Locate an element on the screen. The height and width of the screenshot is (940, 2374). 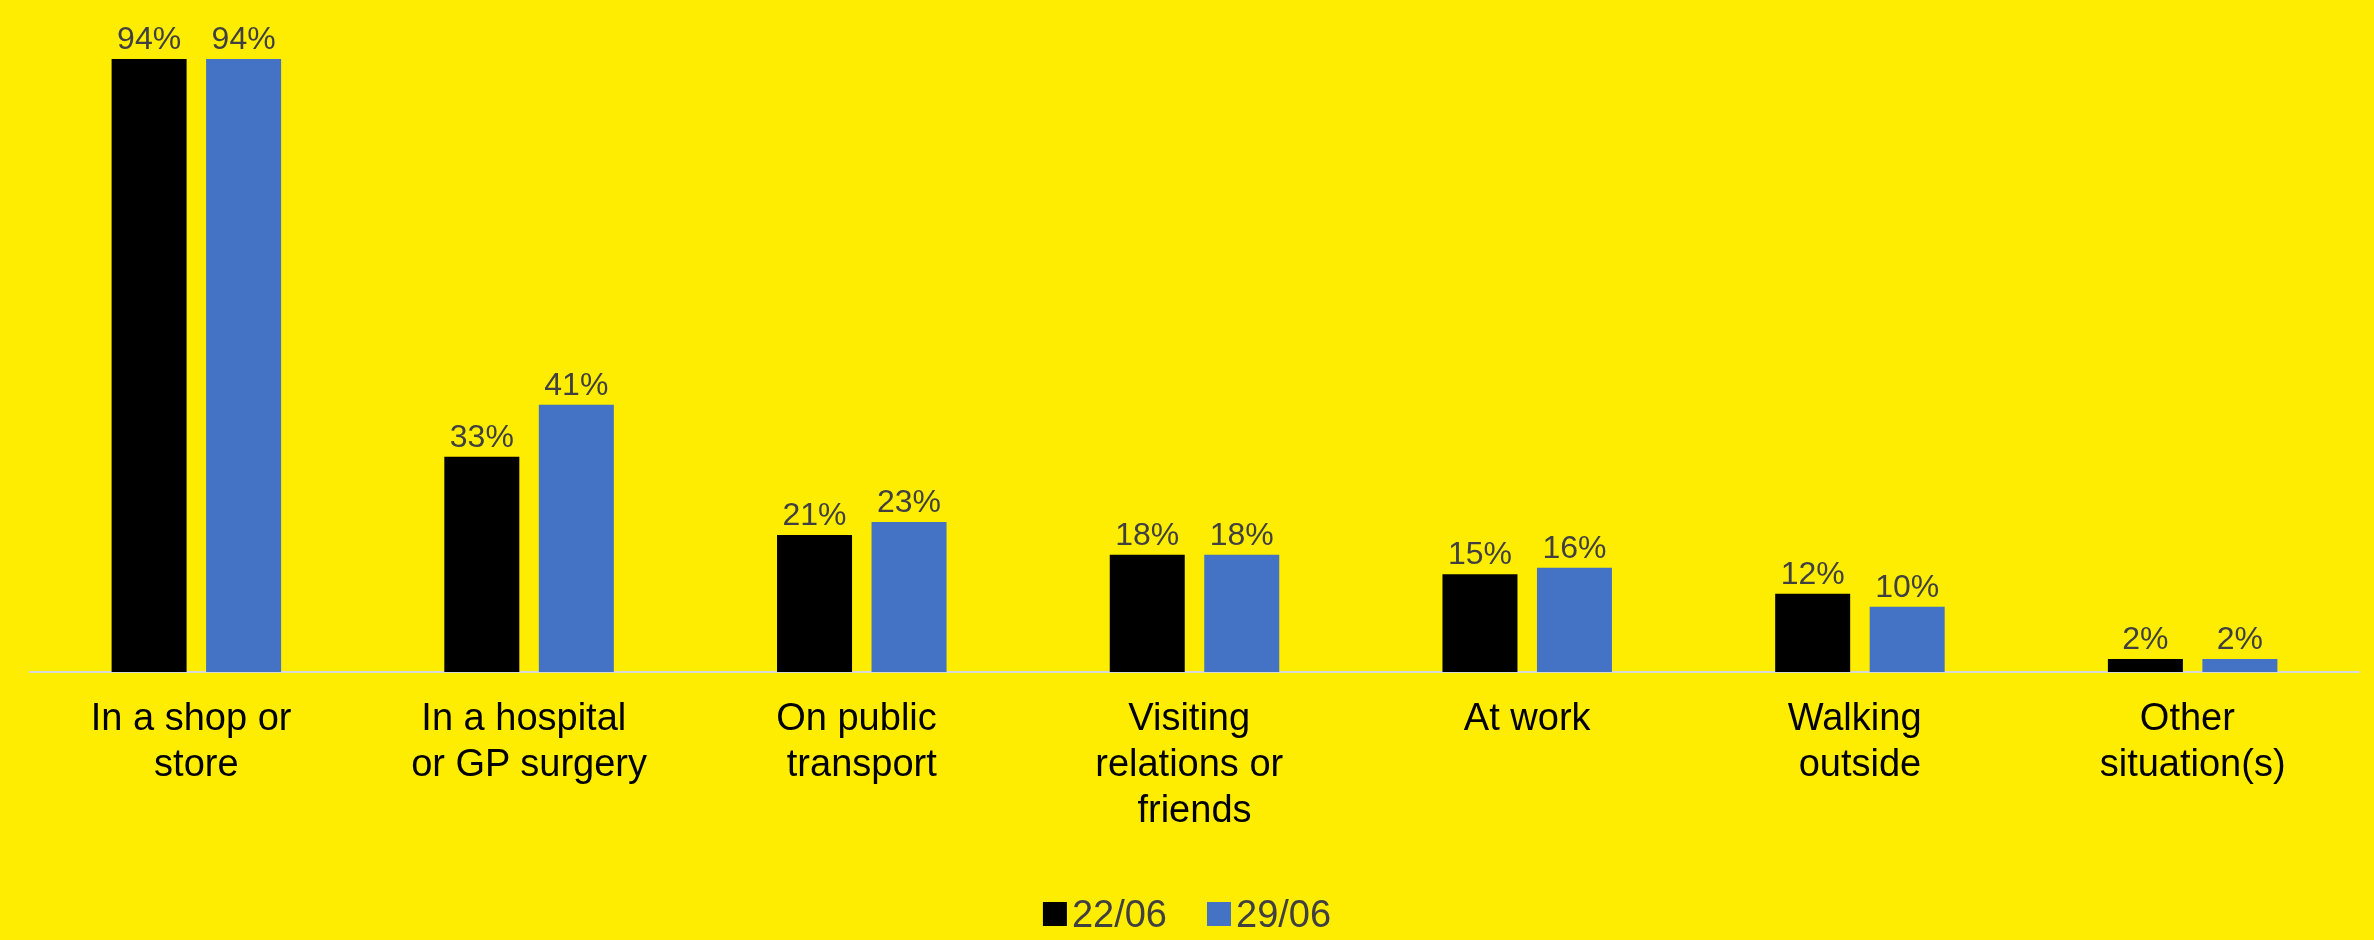
x-tick-label: At work is located at coordinates (1527, 717).